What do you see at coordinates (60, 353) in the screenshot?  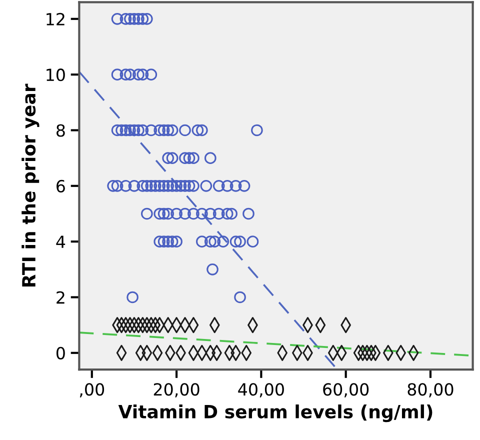 I see `y-tick-label: 0` at bounding box center [60, 353].